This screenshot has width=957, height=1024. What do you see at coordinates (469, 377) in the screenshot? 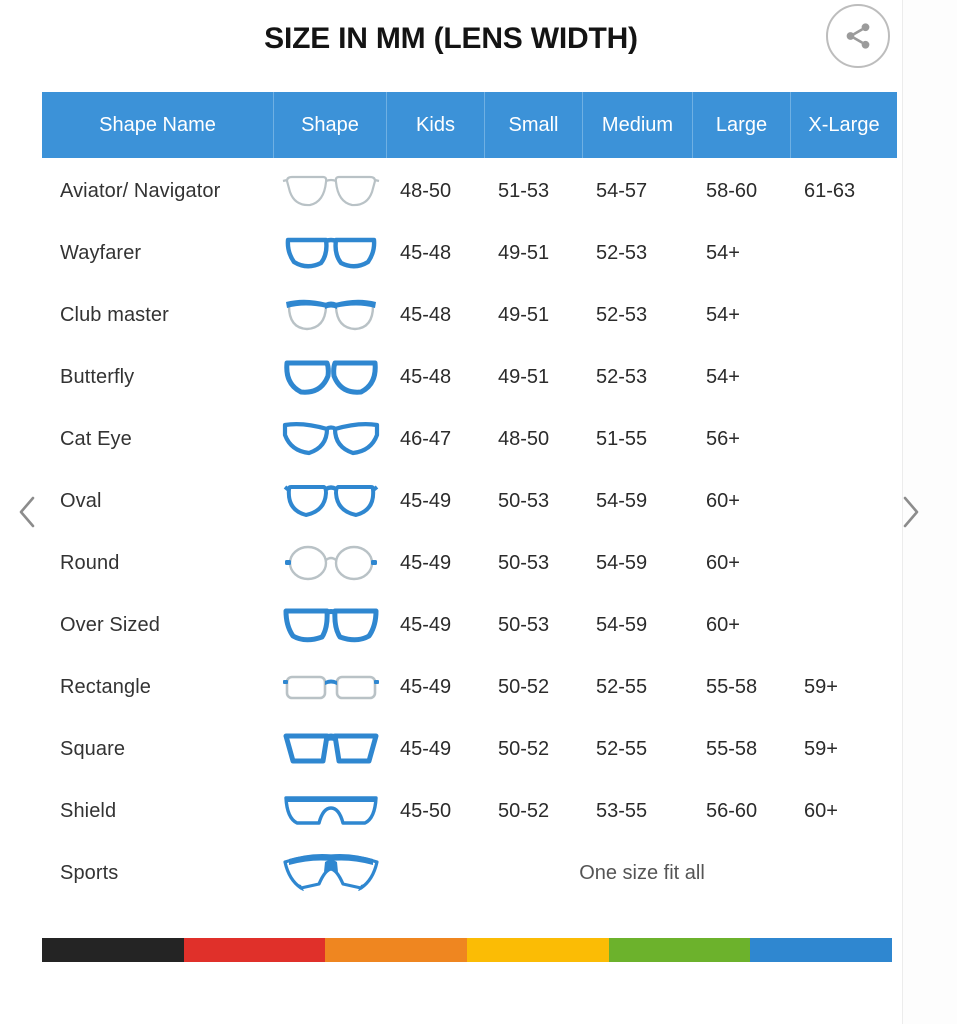
I see `table-row: Butterfly 45-48 49-51 52-53 54+` at bounding box center [469, 377].